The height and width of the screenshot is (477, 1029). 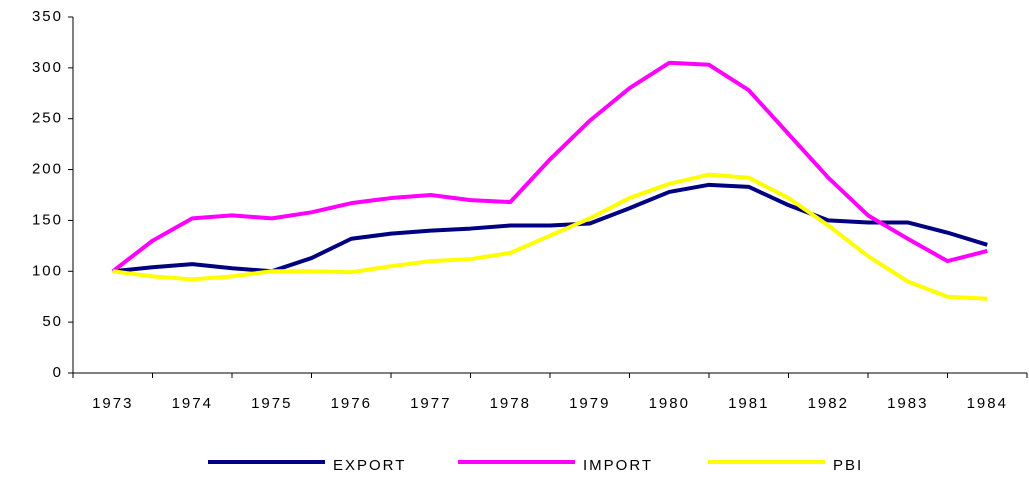 What do you see at coordinates (369, 465) in the screenshot?
I see `legend-label: EXPORT` at bounding box center [369, 465].